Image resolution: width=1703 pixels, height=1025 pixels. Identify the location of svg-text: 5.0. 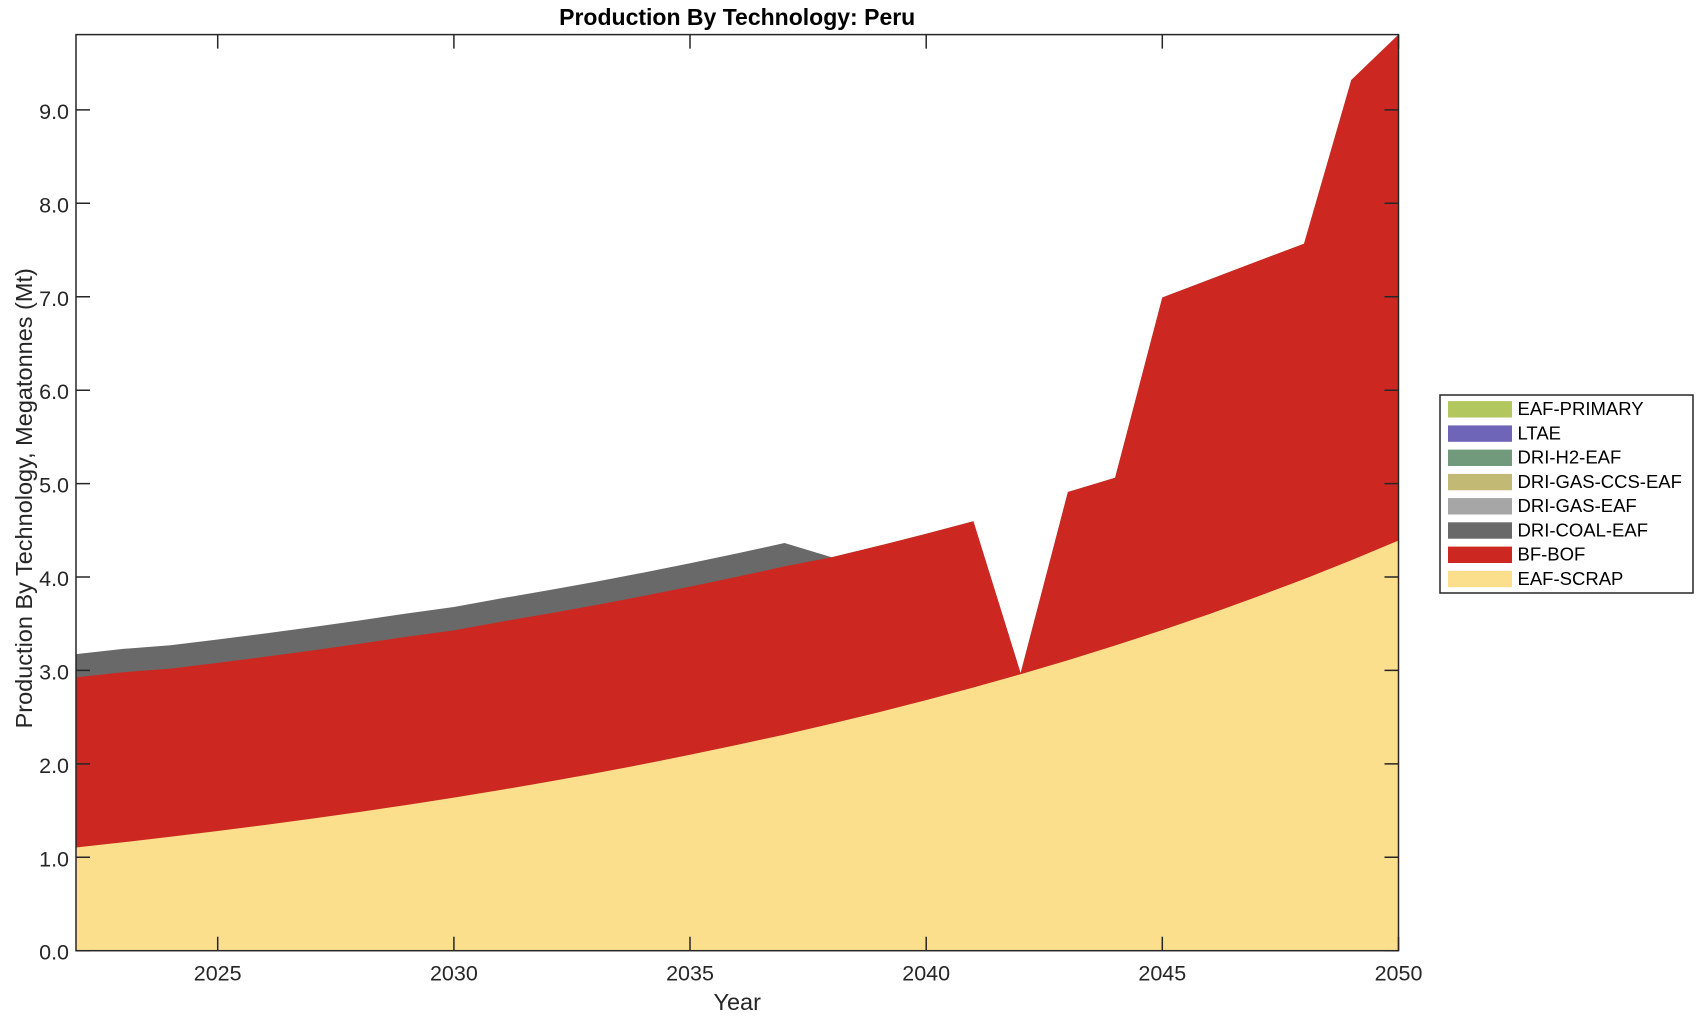
(54, 486).